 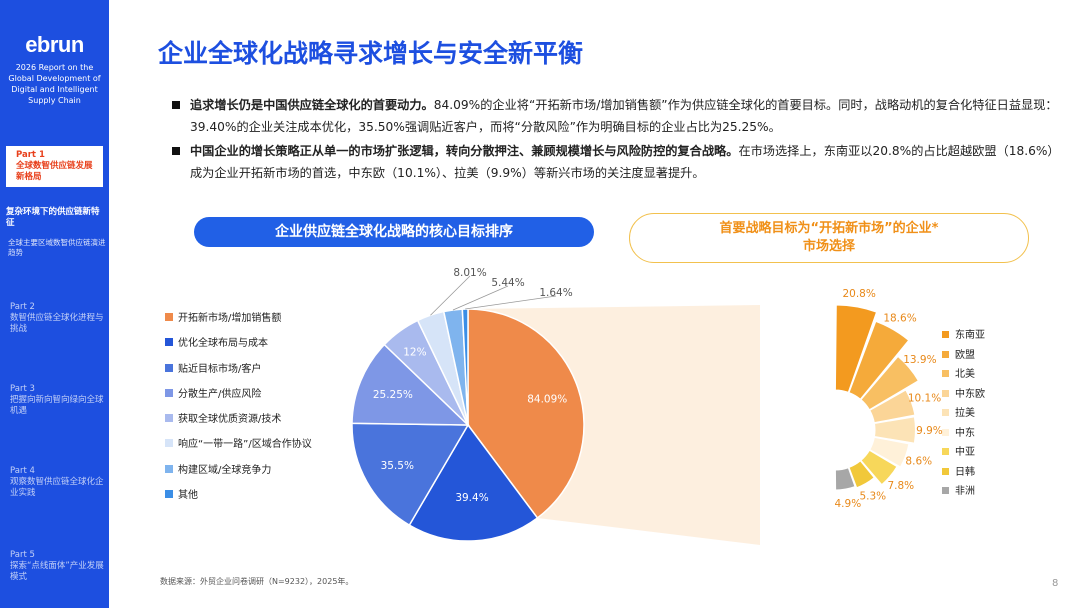 What do you see at coordinates (230, 318) in the screenshot?
I see `legend-label: 开拓新市场/增加销售额` at bounding box center [230, 318].